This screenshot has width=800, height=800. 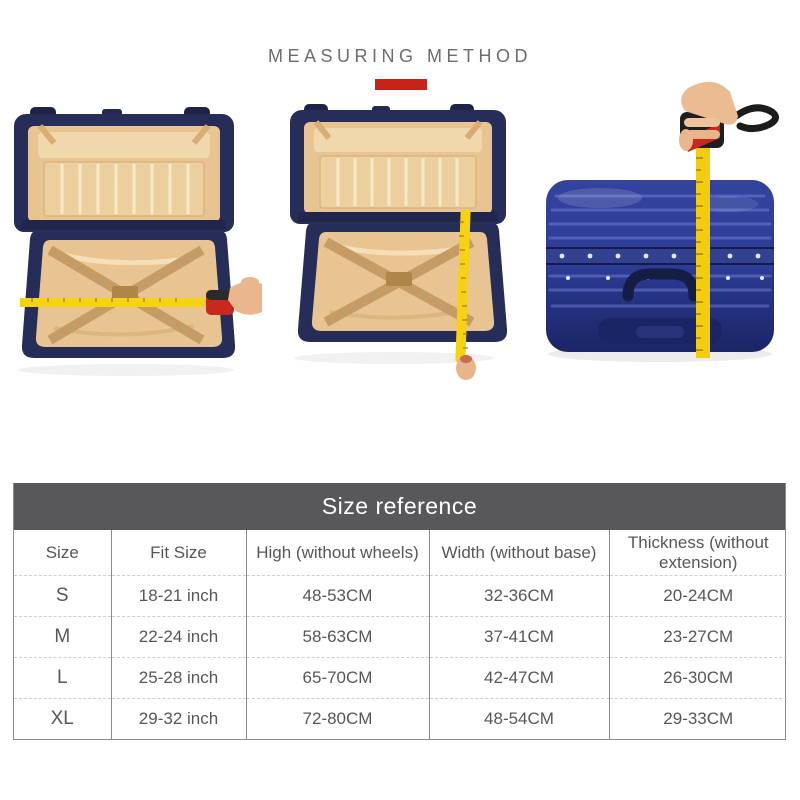 I want to click on cell-size: XL, so click(x=62, y=718).